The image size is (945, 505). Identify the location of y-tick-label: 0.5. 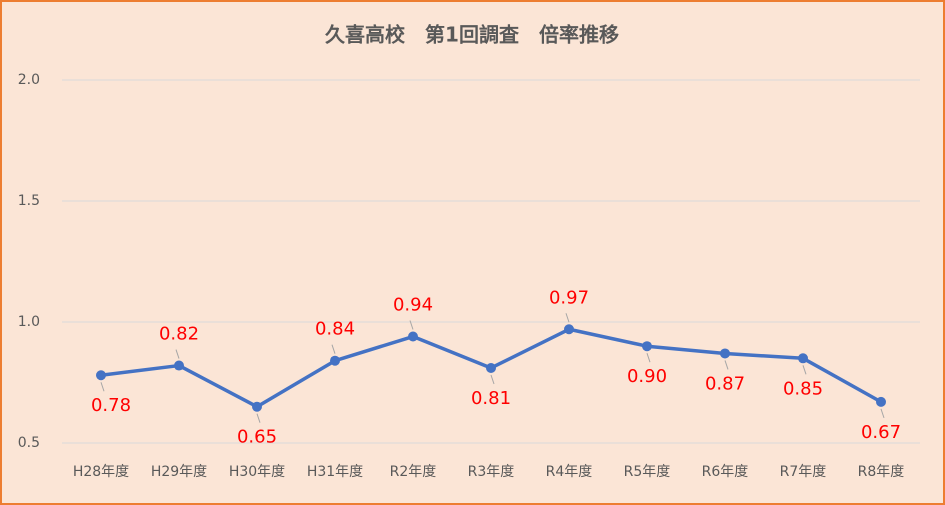
(29, 443).